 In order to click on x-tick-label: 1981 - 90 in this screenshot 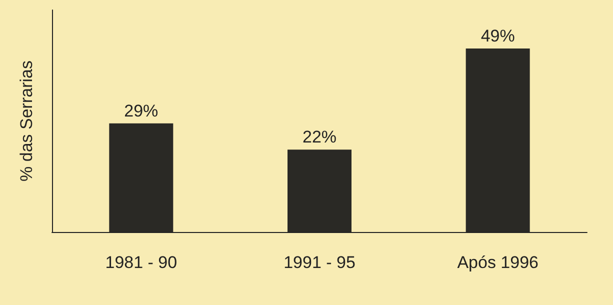, I will do `click(141, 262)`.